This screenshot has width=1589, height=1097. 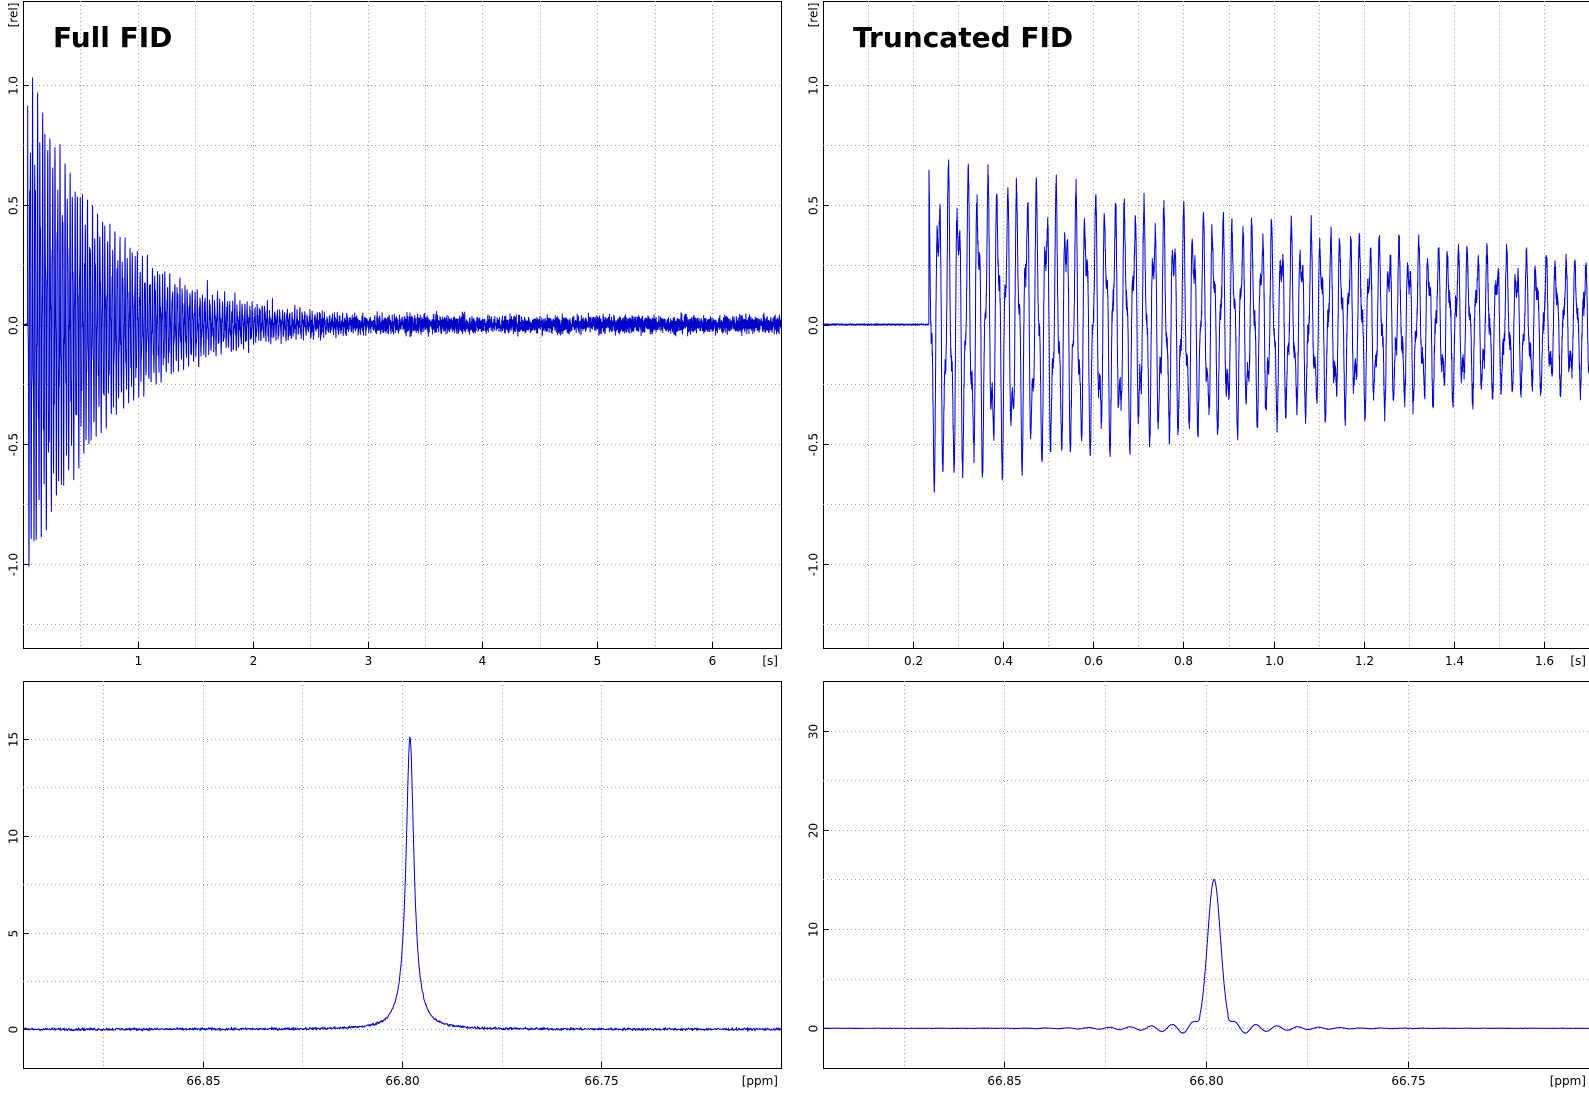 I want to click on x-tick-label: 1.2, so click(x=1364, y=661).